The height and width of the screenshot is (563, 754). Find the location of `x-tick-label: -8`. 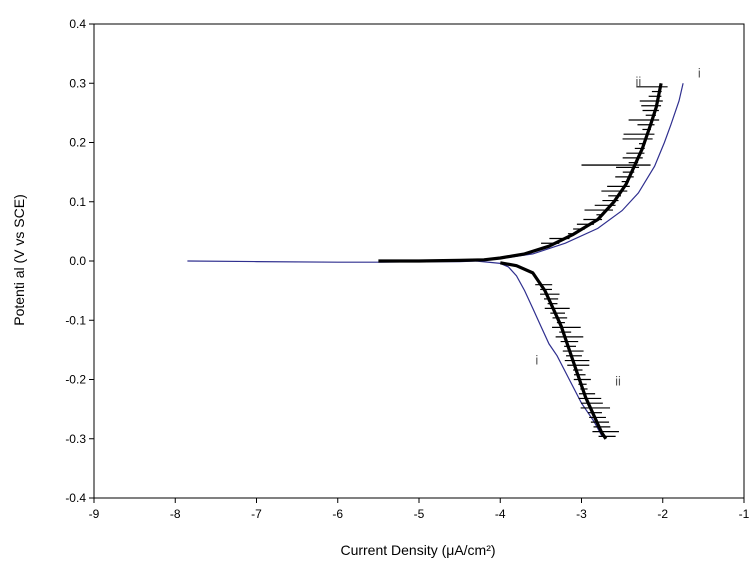

x-tick-label: -8 is located at coordinates (175, 514).